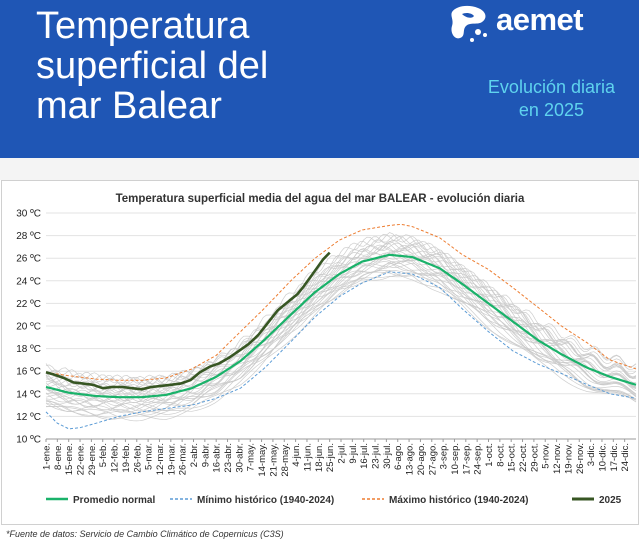 The width and height of the screenshot is (639, 550). Describe the element at coordinates (28, 440) in the screenshot. I see `y-tick-label: 10 ºC` at that location.